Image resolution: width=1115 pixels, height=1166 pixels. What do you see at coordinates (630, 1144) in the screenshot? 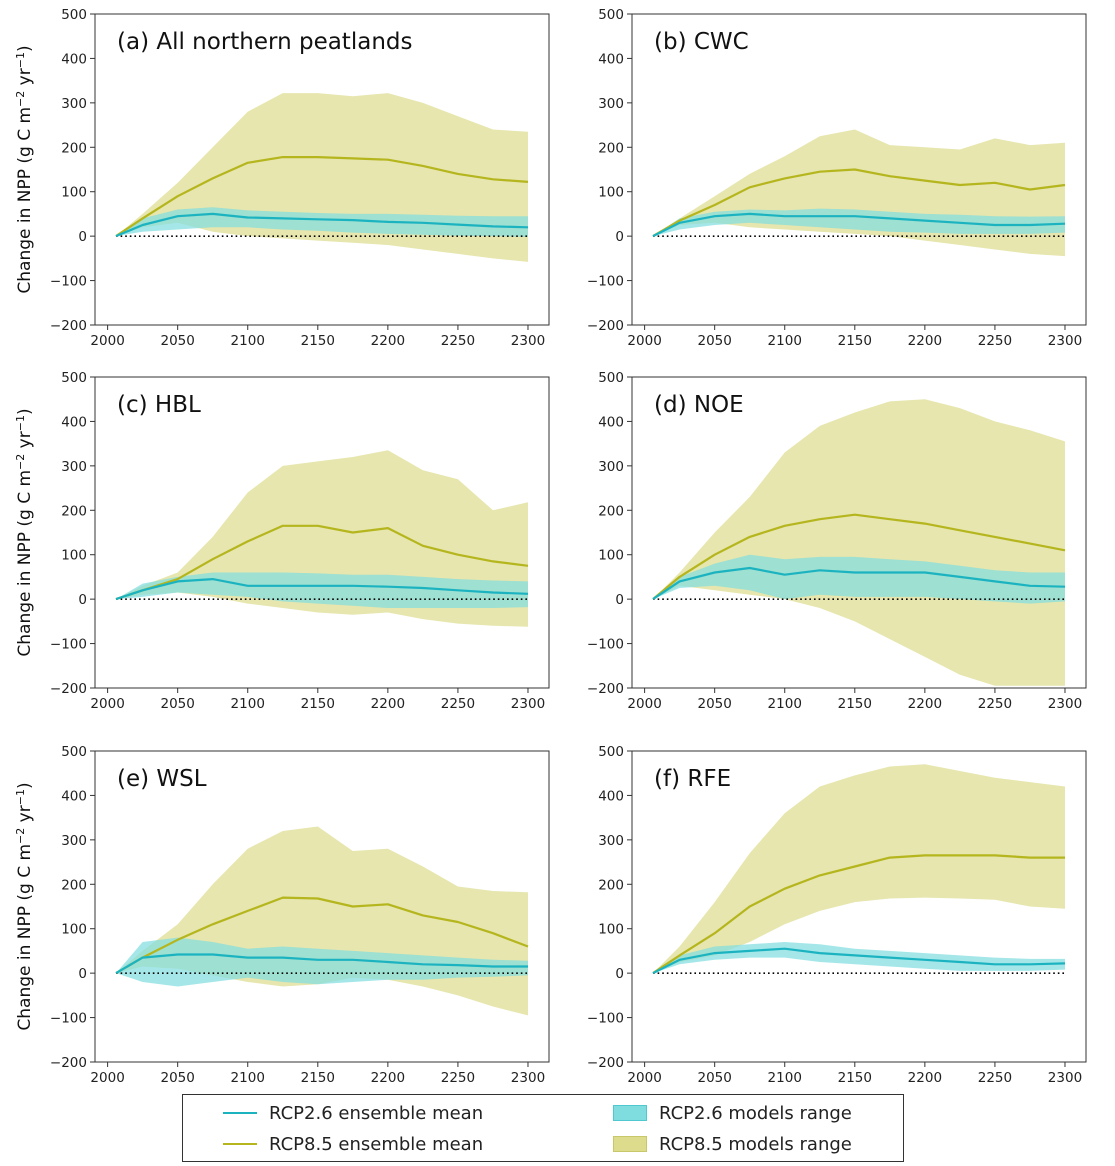
I see `legend-swatch-rcp85-range` at bounding box center [630, 1144].